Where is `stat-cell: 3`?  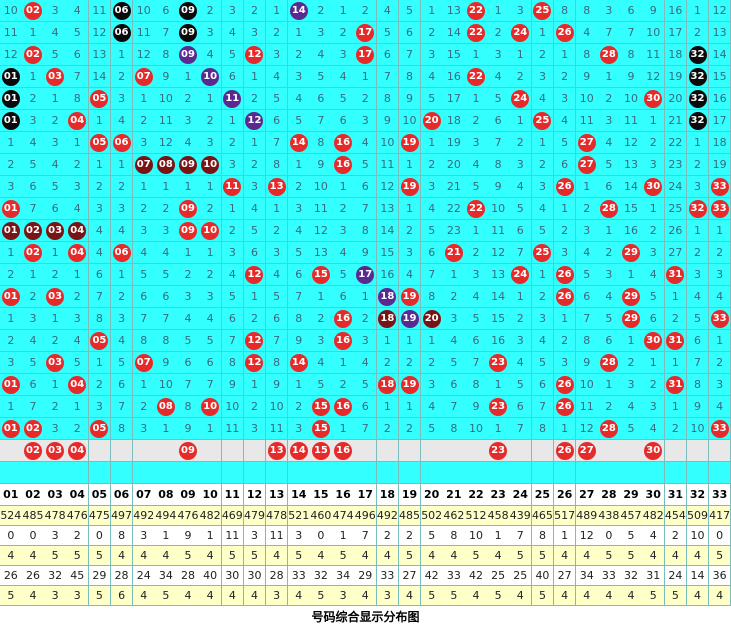
stat-cell: 3 is located at coordinates (255, 536).